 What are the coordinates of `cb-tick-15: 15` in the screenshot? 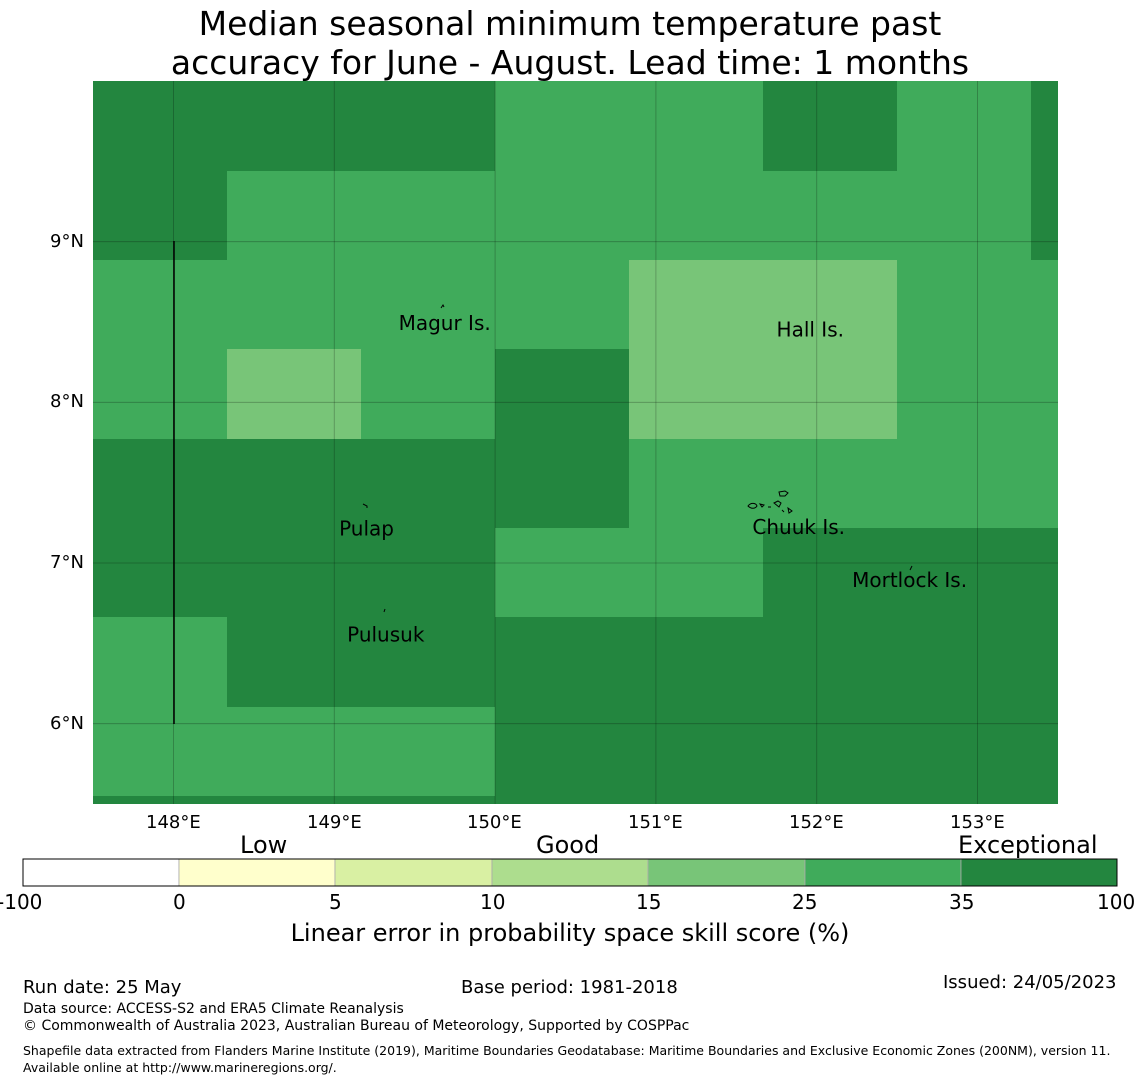 It's located at (649, 902).